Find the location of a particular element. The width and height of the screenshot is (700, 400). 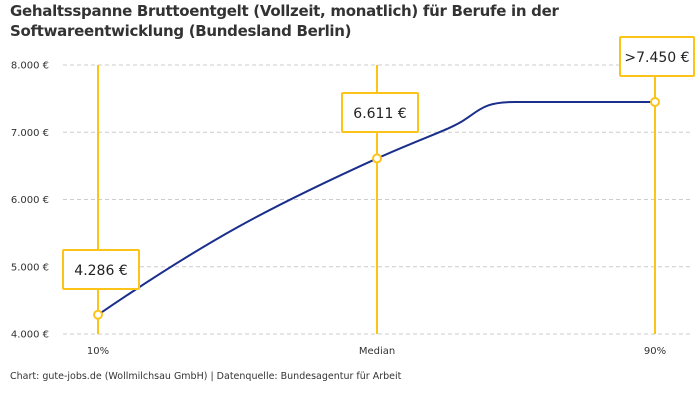

data-label: 4.286 € is located at coordinates (100, 271).